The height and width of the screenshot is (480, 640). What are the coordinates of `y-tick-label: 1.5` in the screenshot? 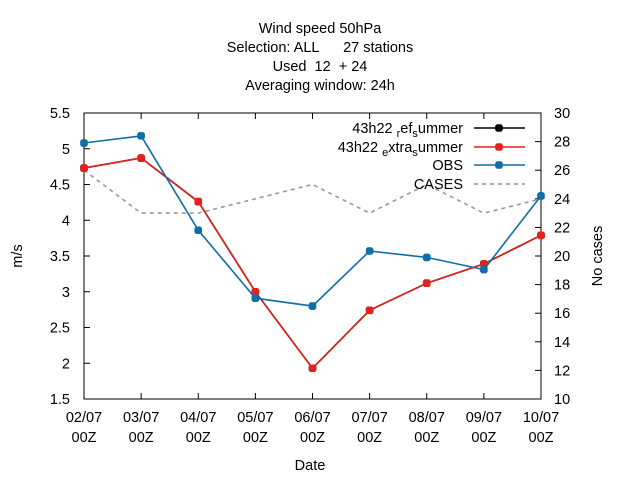 It's located at (60, 400).